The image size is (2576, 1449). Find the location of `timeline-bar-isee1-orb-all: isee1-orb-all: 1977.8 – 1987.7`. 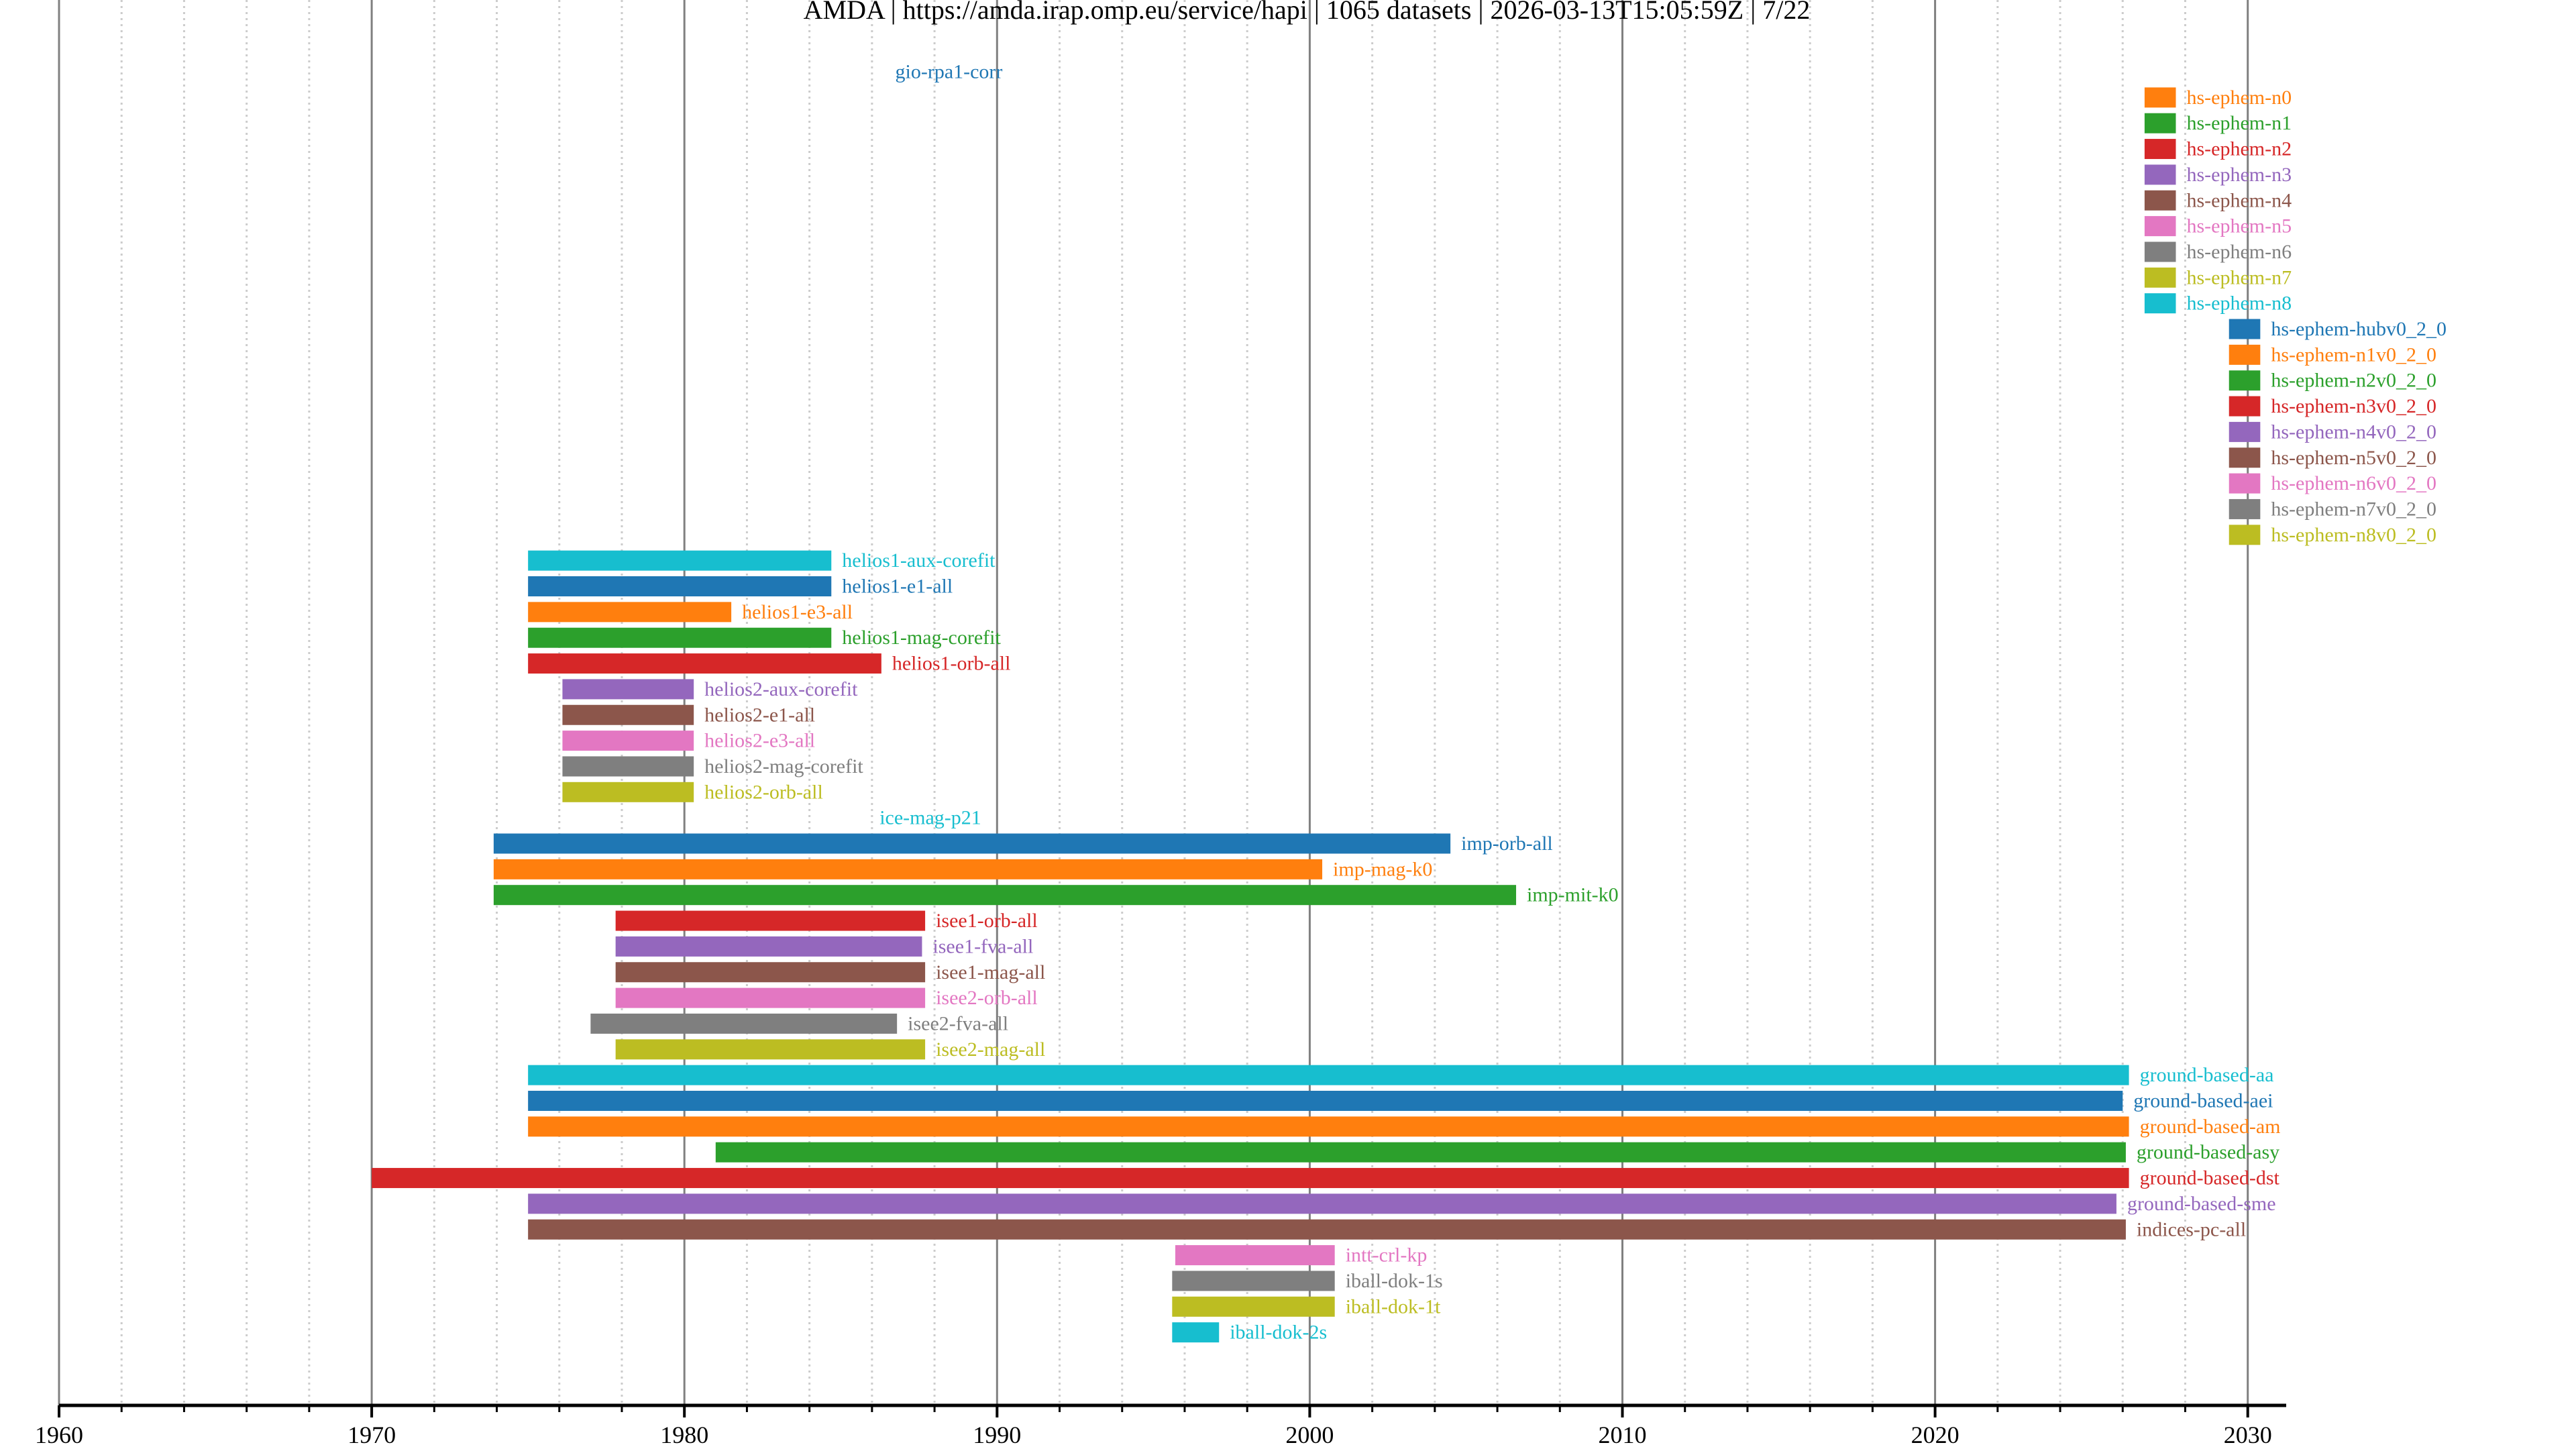

timeline-bar-isee1-orb-all: isee1-orb-all: 1977.8 – 1987.7 is located at coordinates (770, 920).